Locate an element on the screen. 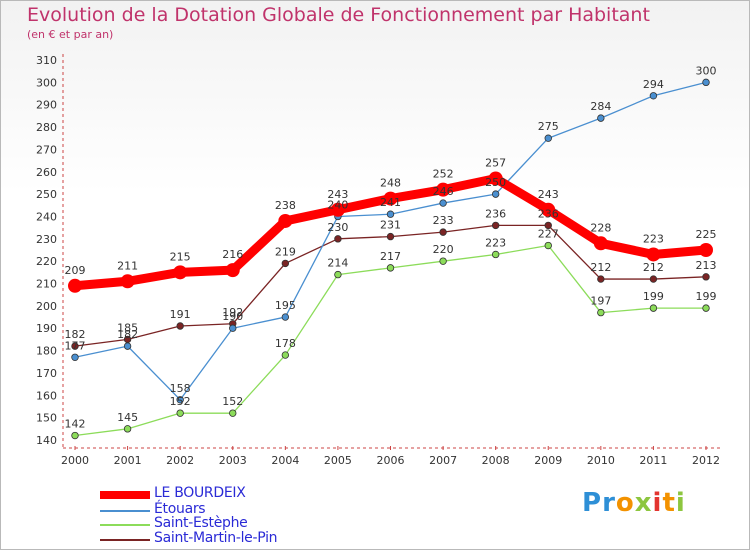 The width and height of the screenshot is (750, 550). y-tick-label: 310 is located at coordinates (46, 60).